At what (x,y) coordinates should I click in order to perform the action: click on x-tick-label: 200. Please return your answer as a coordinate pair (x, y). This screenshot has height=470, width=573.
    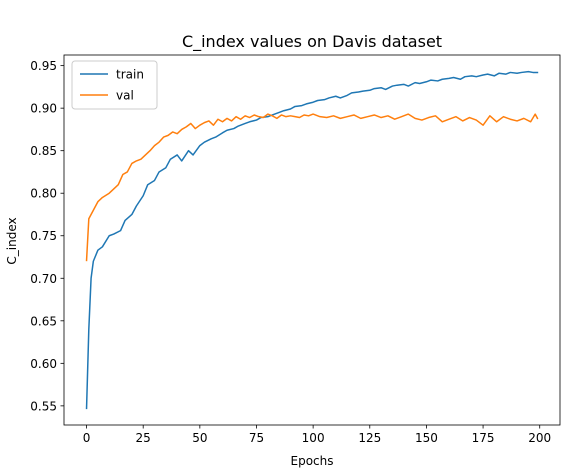
    Looking at the image, I should click on (539, 438).